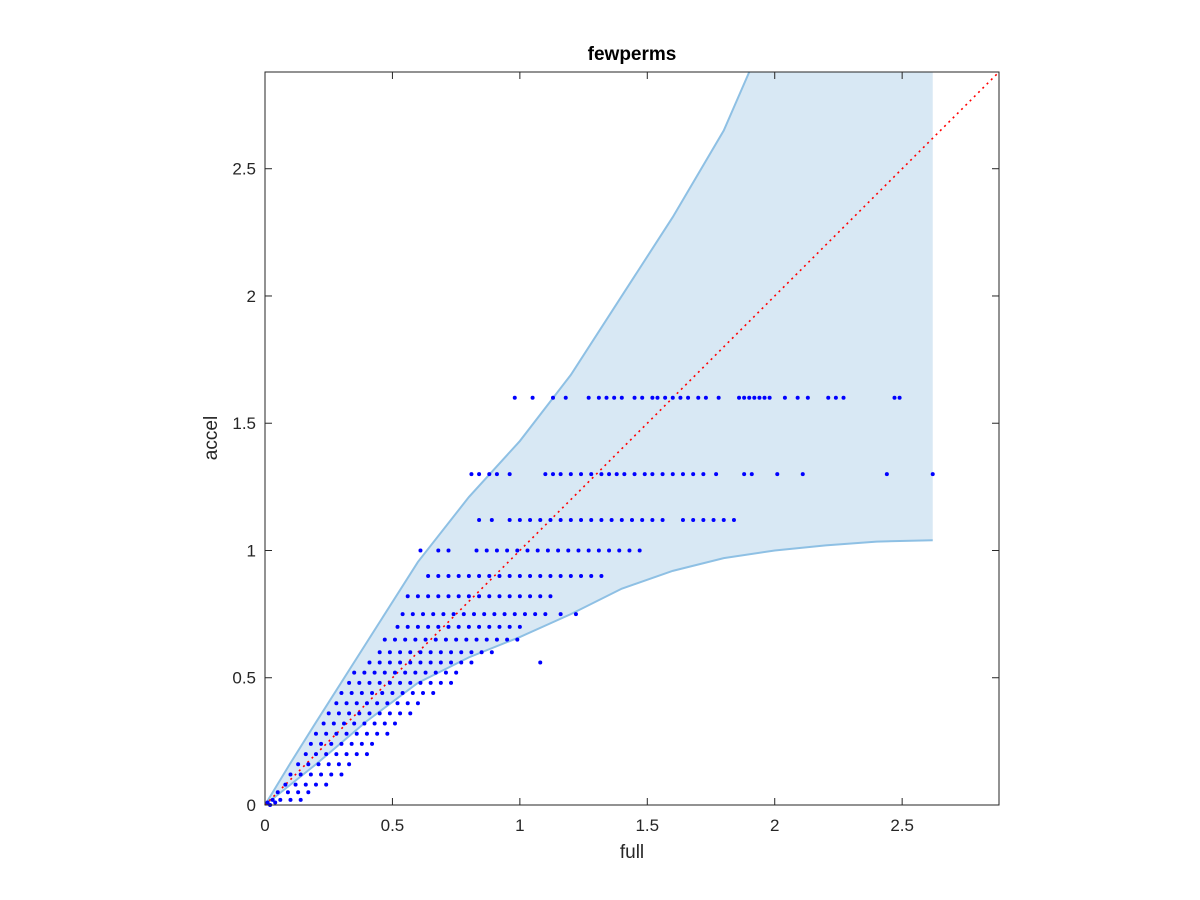 Image resolution: width=1200 pixels, height=900 pixels. I want to click on y-tick-label: 2, so click(251, 296).